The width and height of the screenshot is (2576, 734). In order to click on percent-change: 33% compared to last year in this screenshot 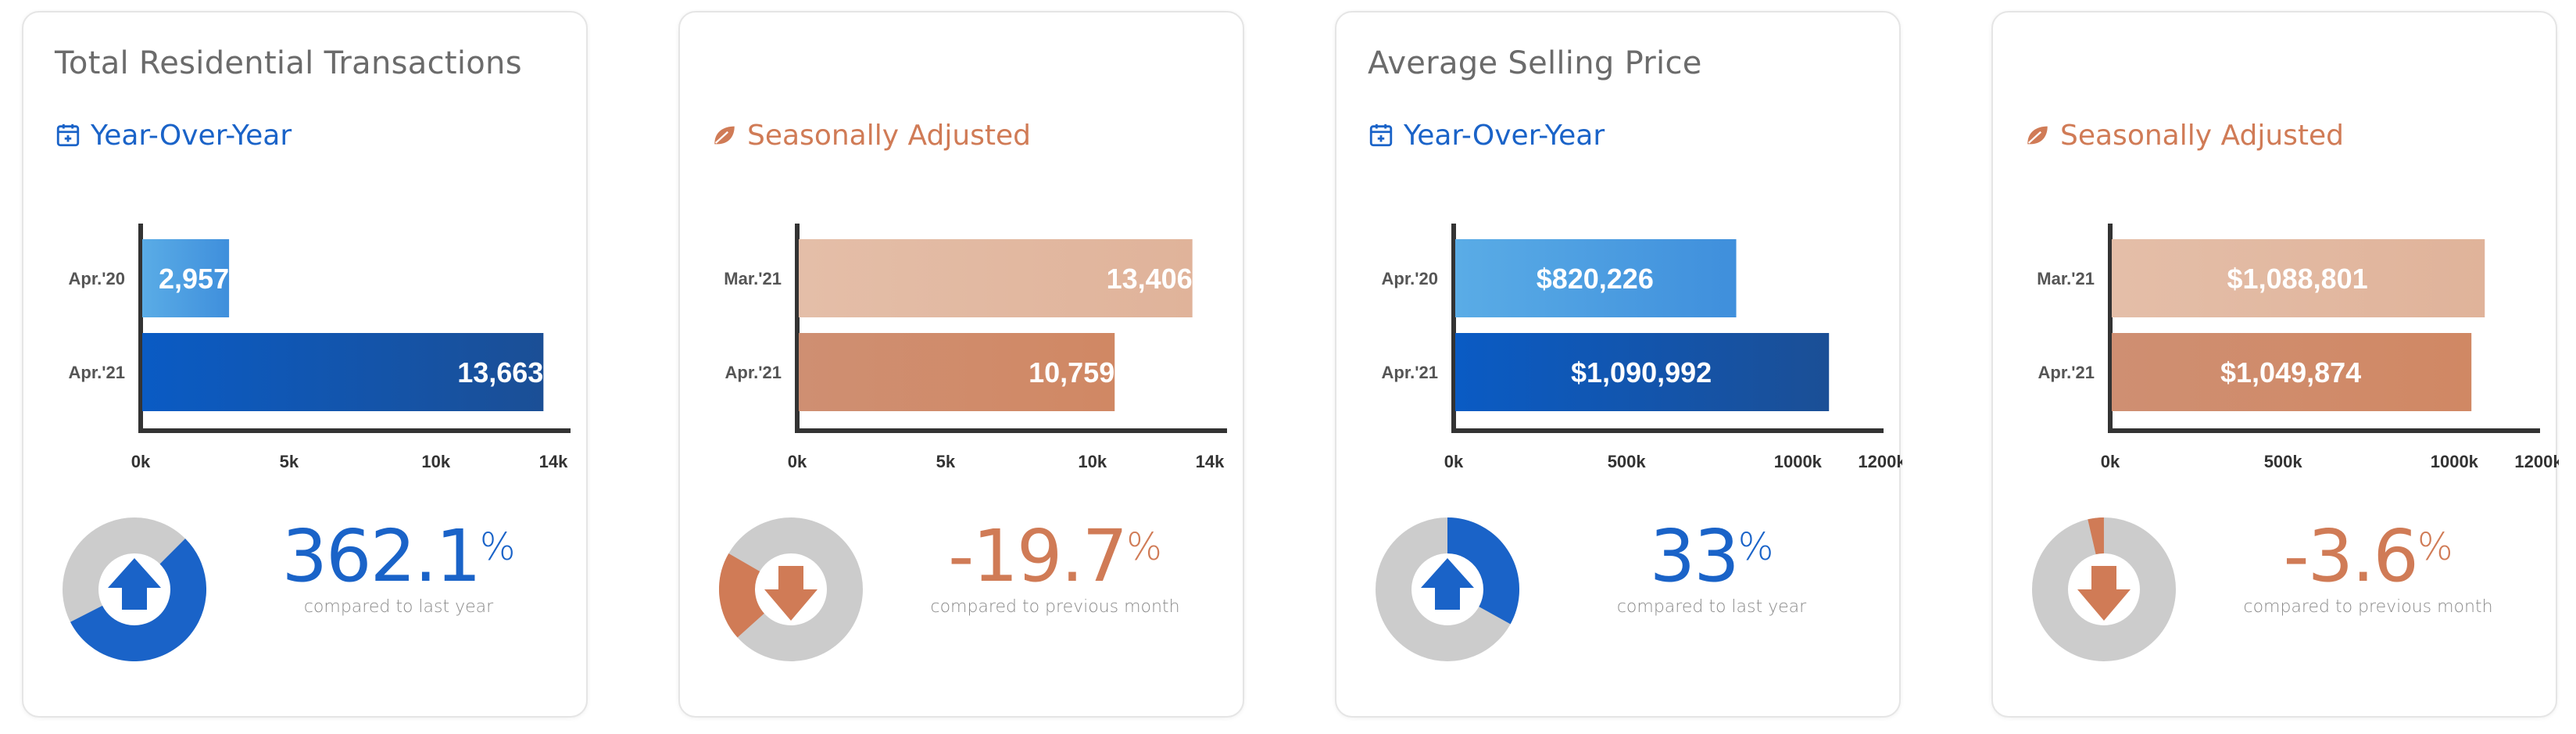, I will do `click(1711, 569)`.